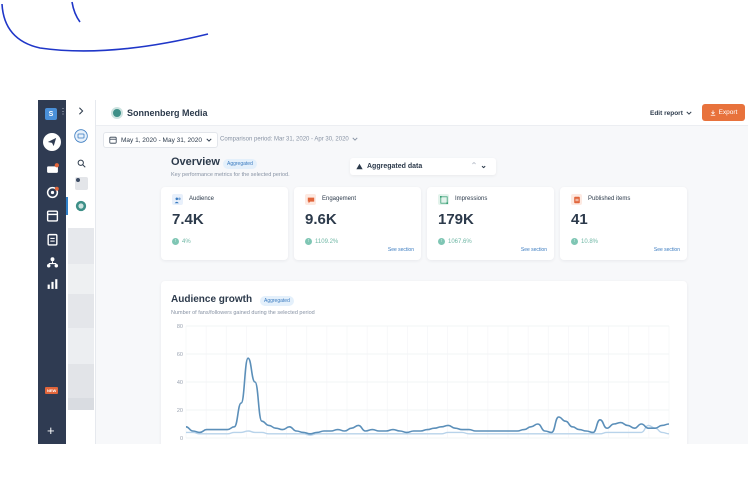  What do you see at coordinates (357, 223) in the screenshot?
I see `kpi-card-engagement: Engagement 9.6K ↑ 1109.2% See section` at bounding box center [357, 223].